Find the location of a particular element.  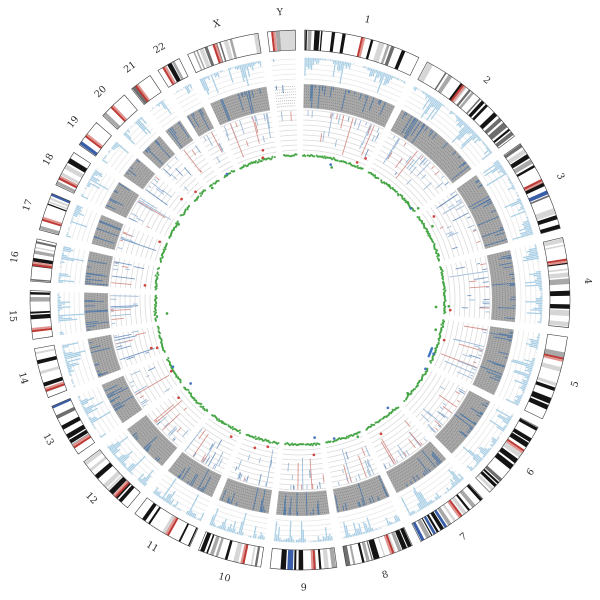

chromosome-label-2: 2 is located at coordinates (487, 80).